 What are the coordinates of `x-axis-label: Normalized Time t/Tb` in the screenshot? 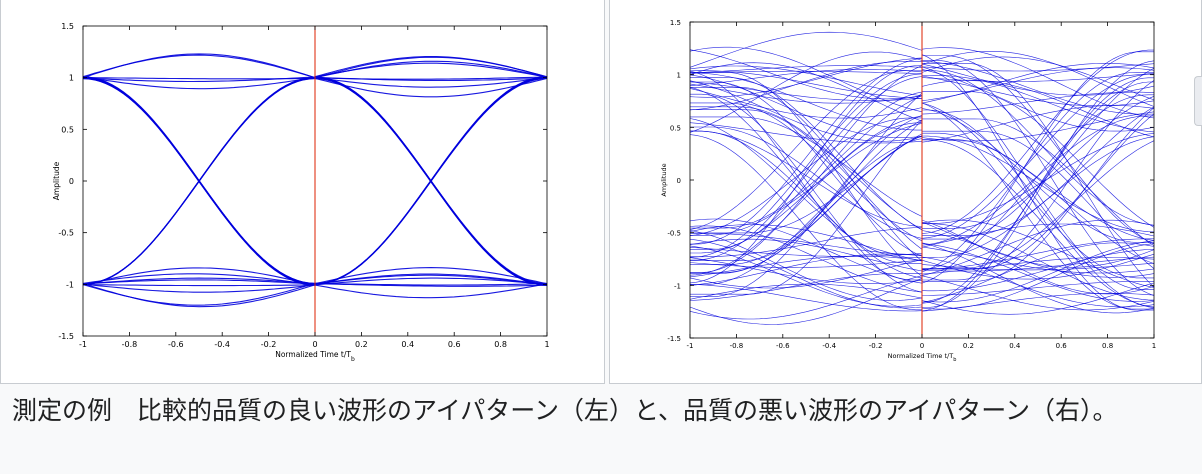 It's located at (315, 356).